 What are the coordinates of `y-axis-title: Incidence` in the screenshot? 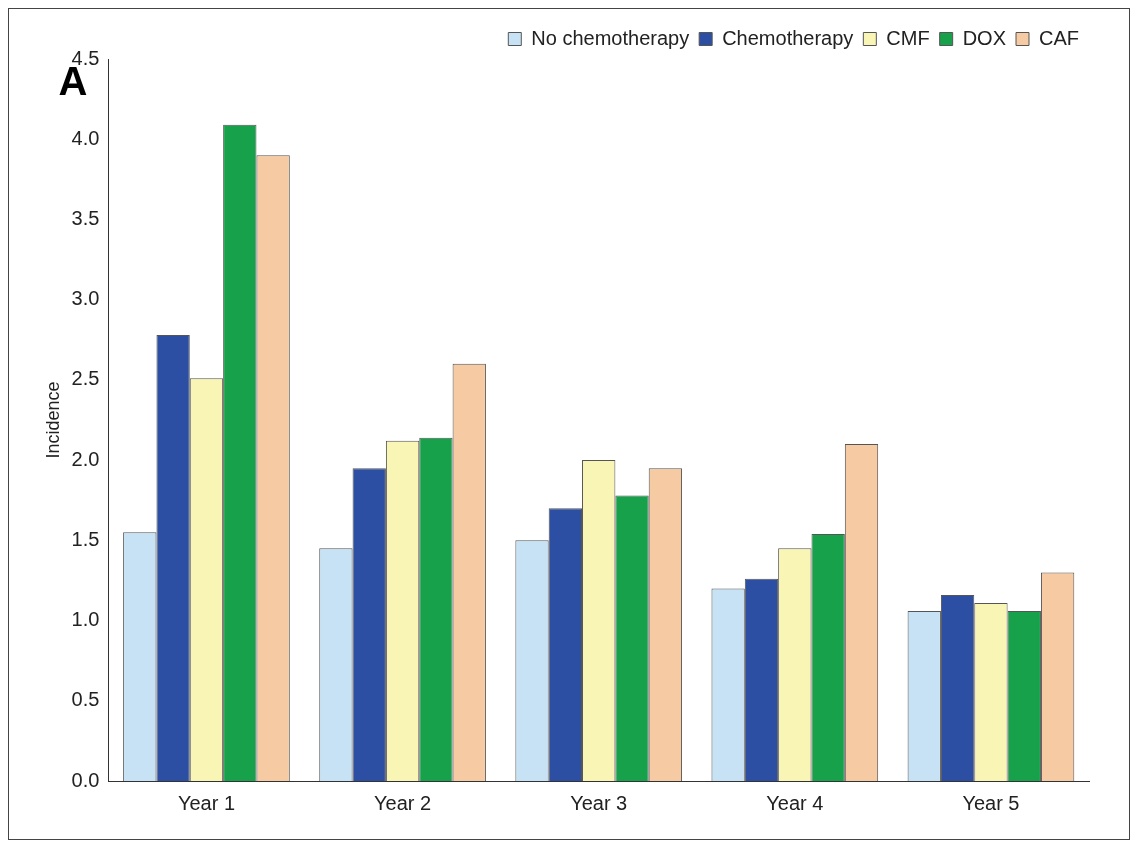 It's located at (52, 420).